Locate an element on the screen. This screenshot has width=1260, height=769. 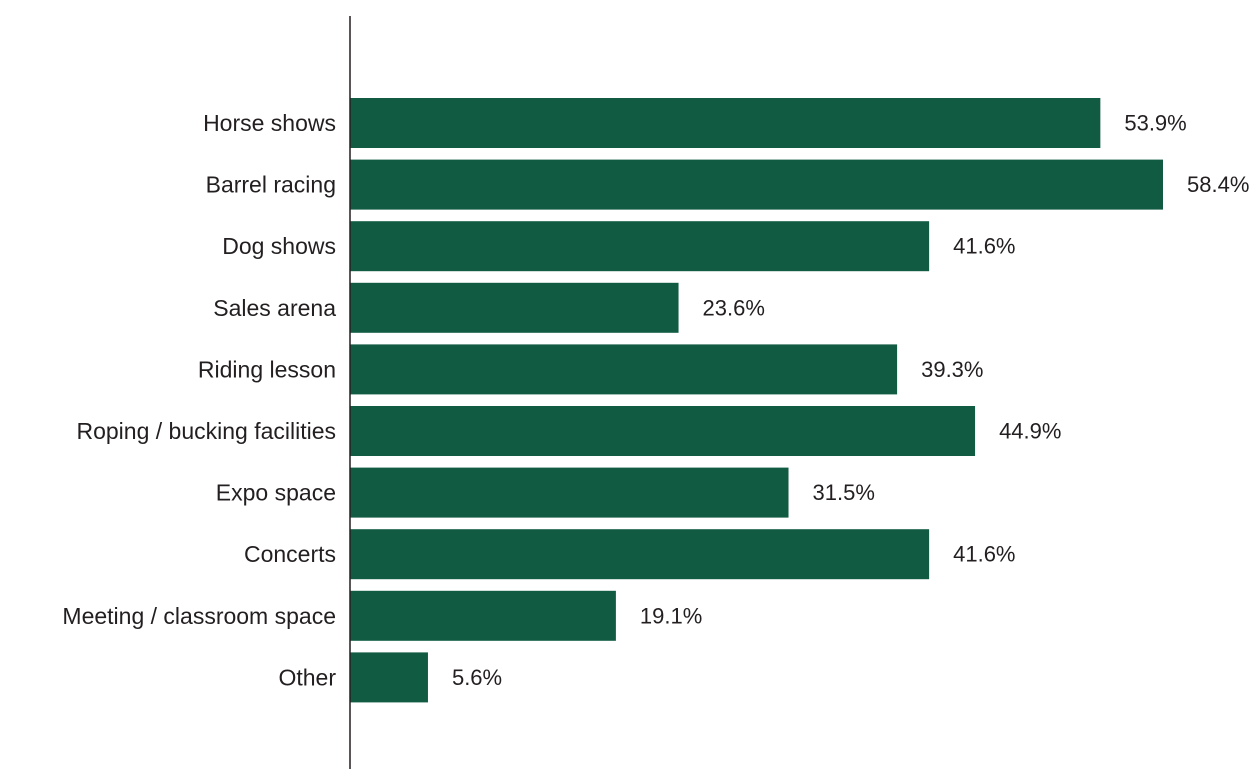
value-label: 31.5% is located at coordinates (844, 492).